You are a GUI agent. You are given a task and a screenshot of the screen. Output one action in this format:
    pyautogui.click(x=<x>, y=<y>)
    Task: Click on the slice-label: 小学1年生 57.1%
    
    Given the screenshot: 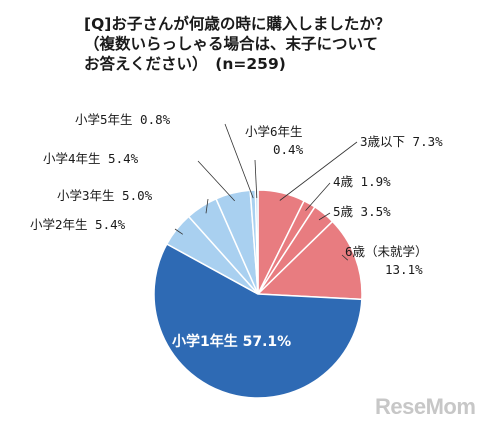 What is the action you would take?
    pyautogui.click(x=231, y=341)
    